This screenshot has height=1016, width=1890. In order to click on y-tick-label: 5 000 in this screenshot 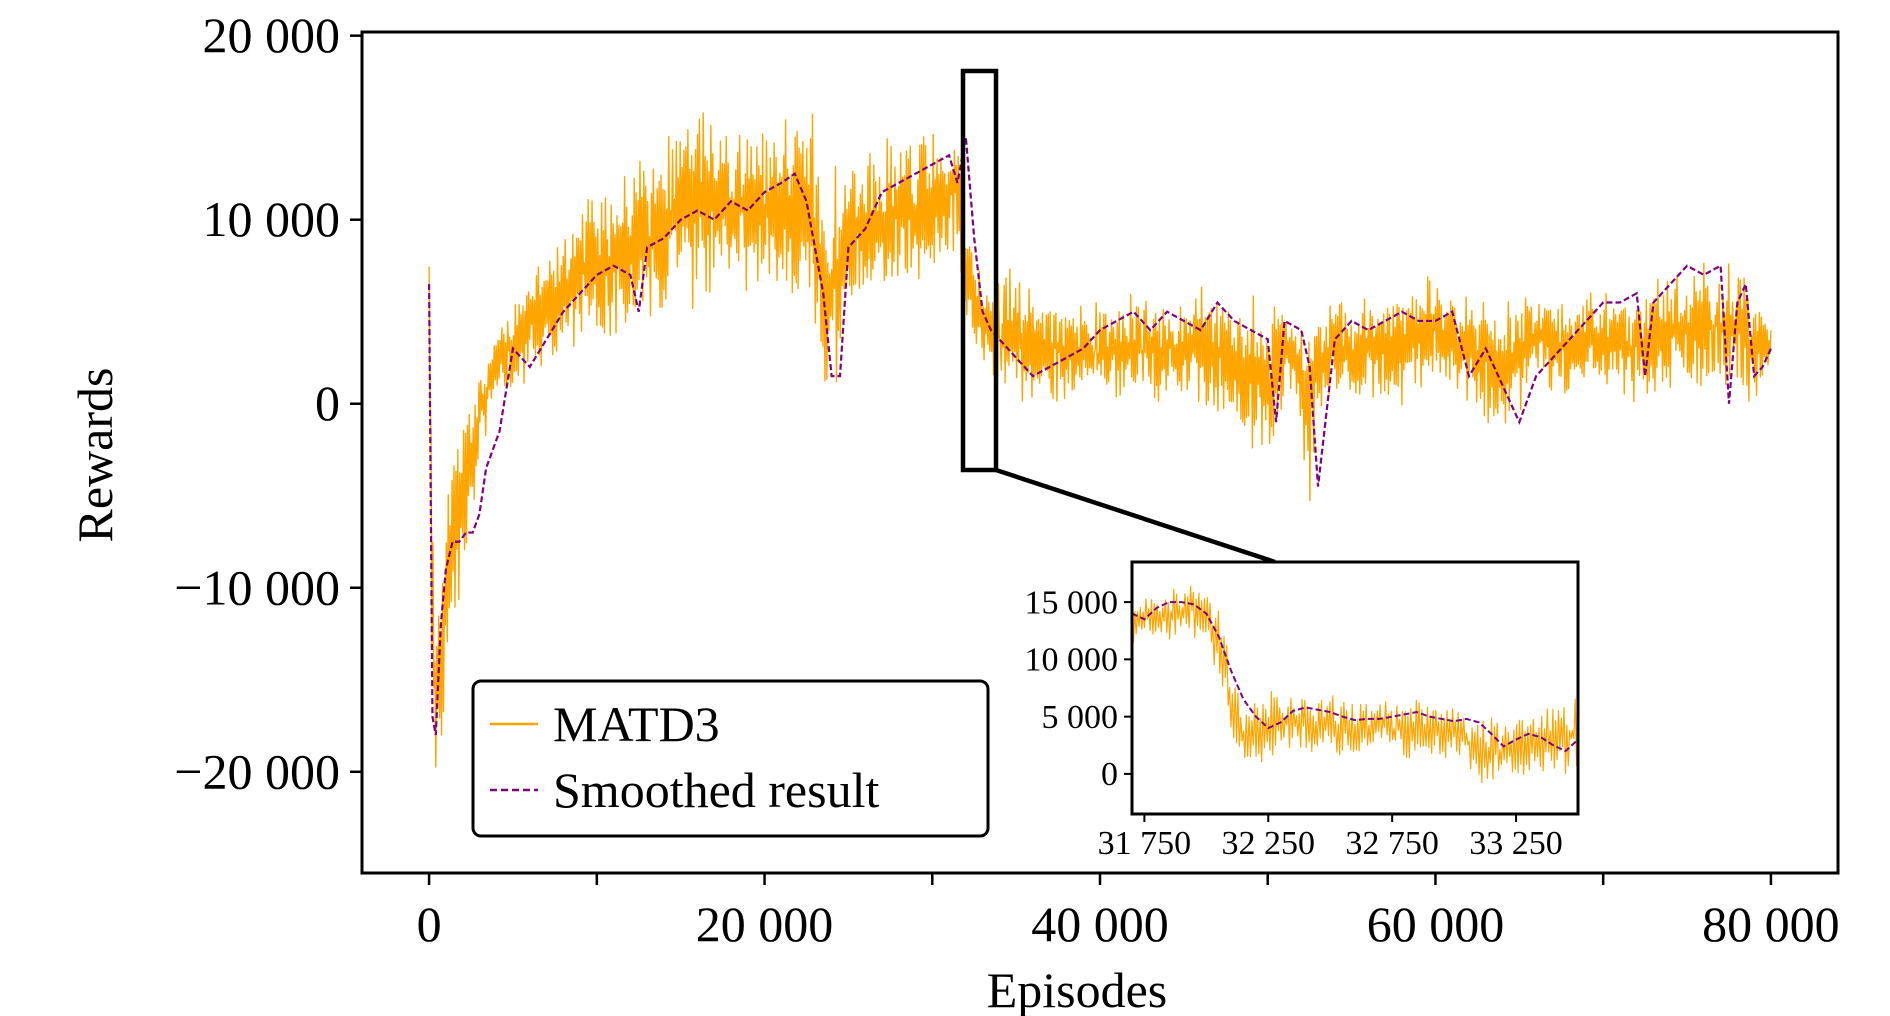, I will do `click(1080, 717)`.